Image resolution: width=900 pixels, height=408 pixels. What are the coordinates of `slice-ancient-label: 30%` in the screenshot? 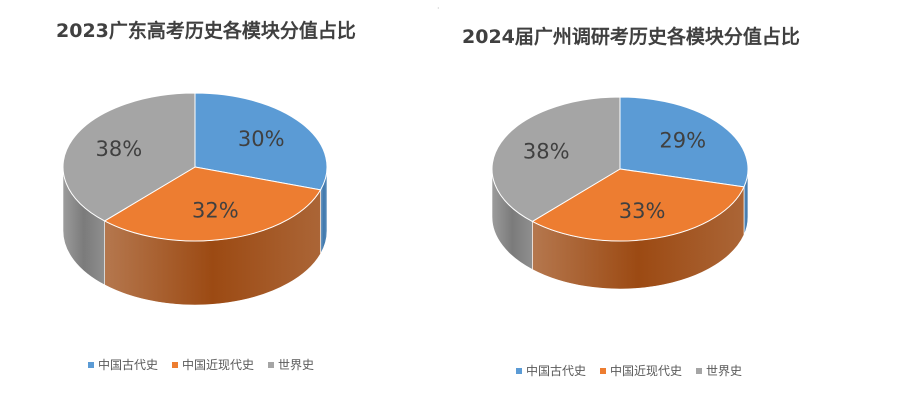 It's located at (261, 139).